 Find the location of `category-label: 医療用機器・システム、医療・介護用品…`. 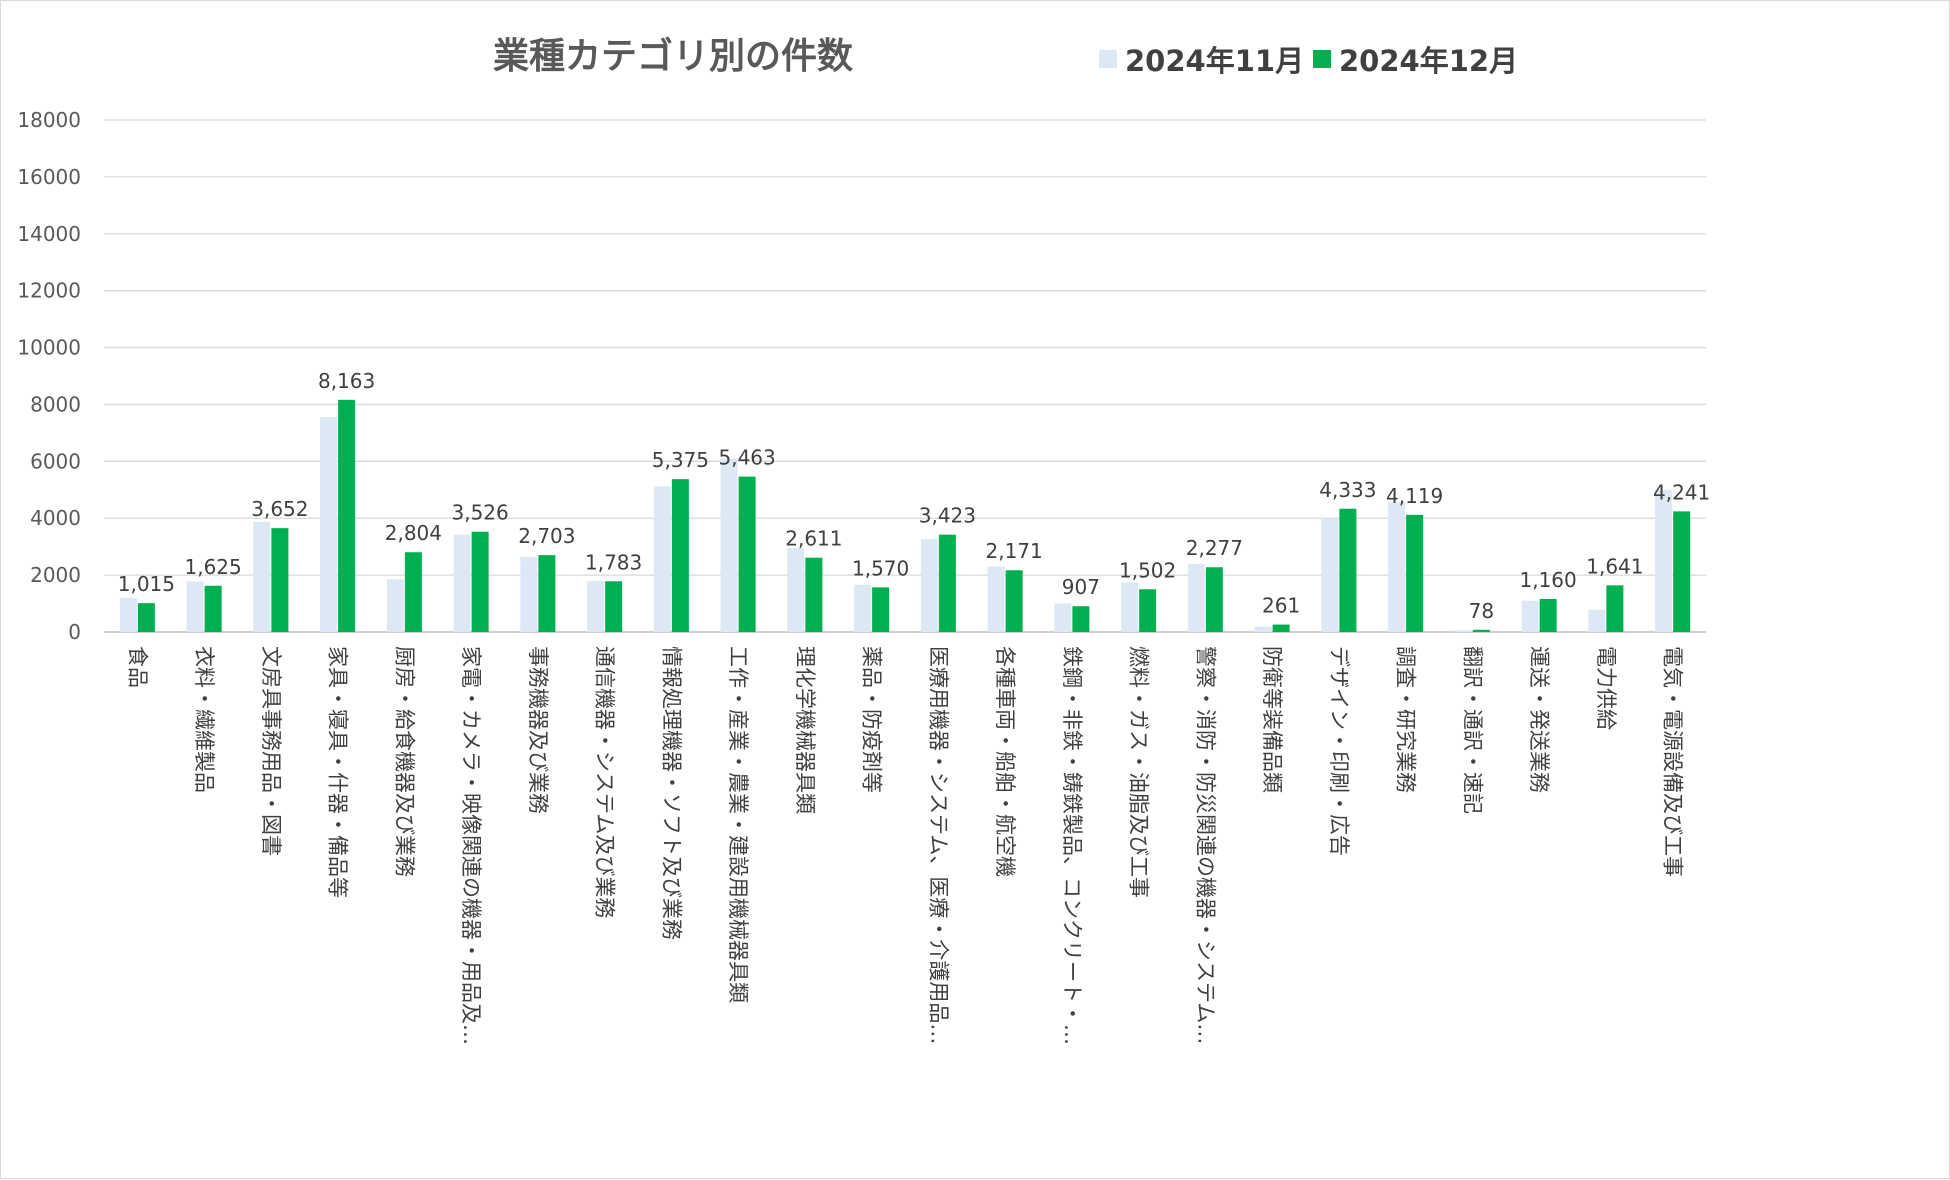

category-label: 医療用機器・システム、医療・介護用品… is located at coordinates (938, 845).